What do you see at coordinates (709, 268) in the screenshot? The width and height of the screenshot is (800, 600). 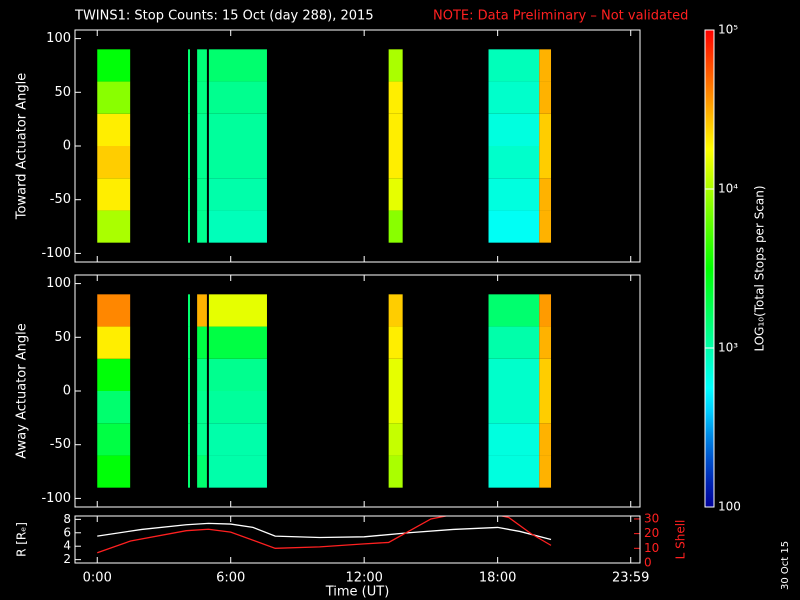 I see `colorbar` at bounding box center [709, 268].